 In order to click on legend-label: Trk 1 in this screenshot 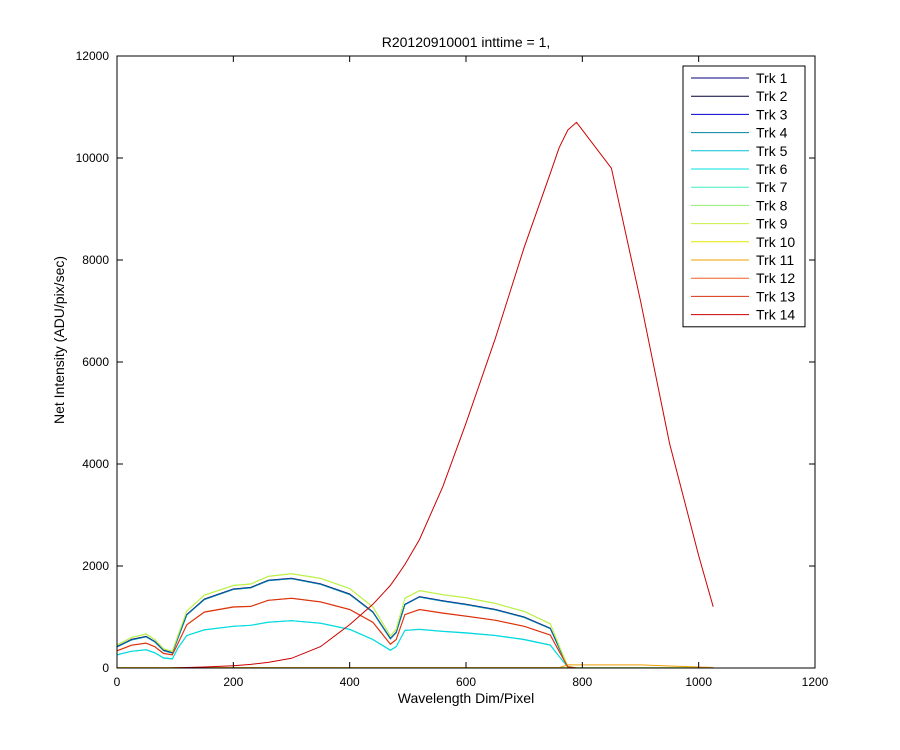, I will do `click(772, 78)`.